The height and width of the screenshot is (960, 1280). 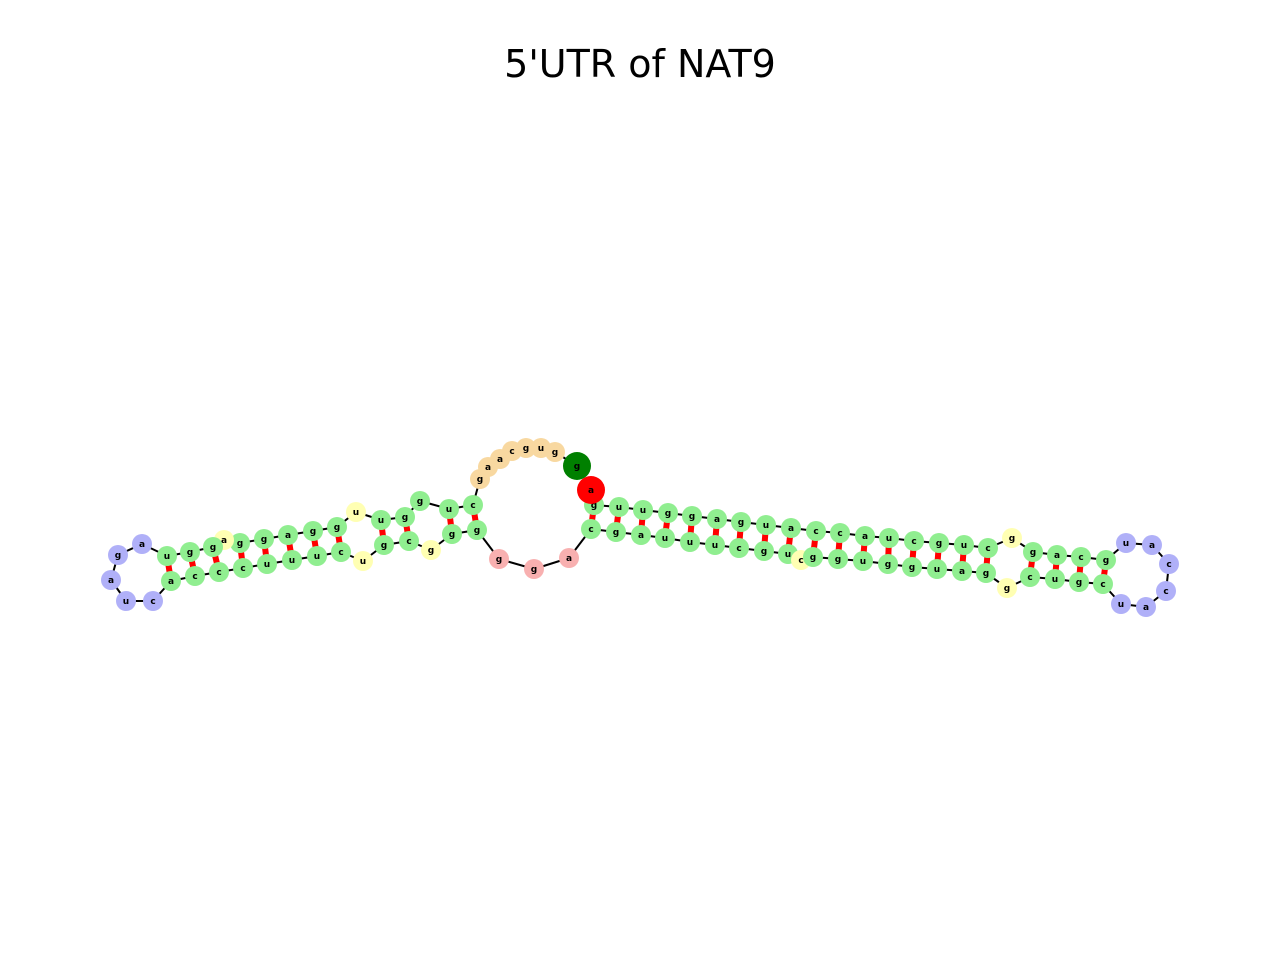 I want to click on nucleotide-junction: g, so click(x=499, y=559).